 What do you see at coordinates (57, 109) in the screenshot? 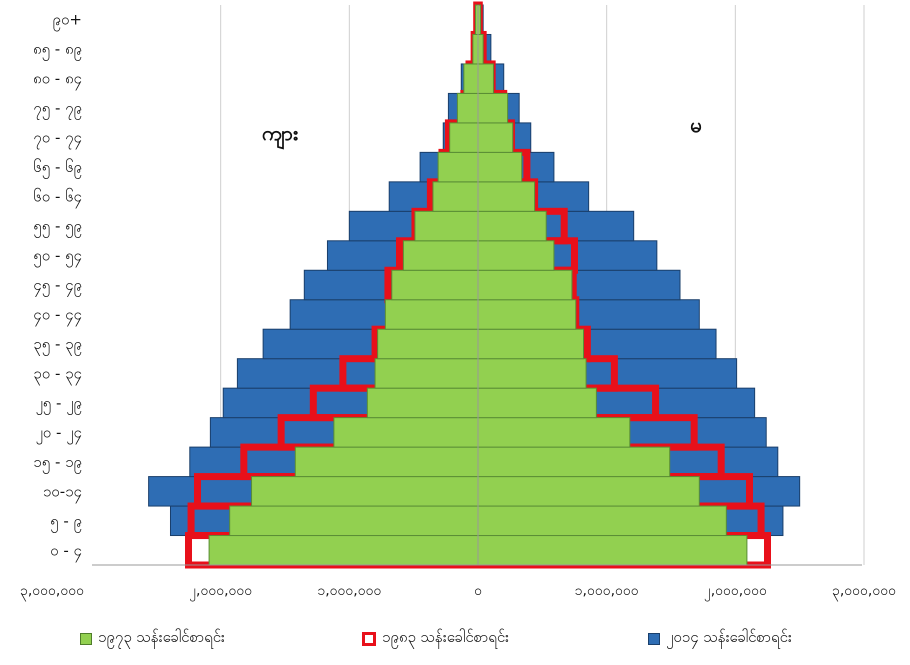
I see `age-group-label-15: ၇၅ - ၇၉` at bounding box center [57, 109].